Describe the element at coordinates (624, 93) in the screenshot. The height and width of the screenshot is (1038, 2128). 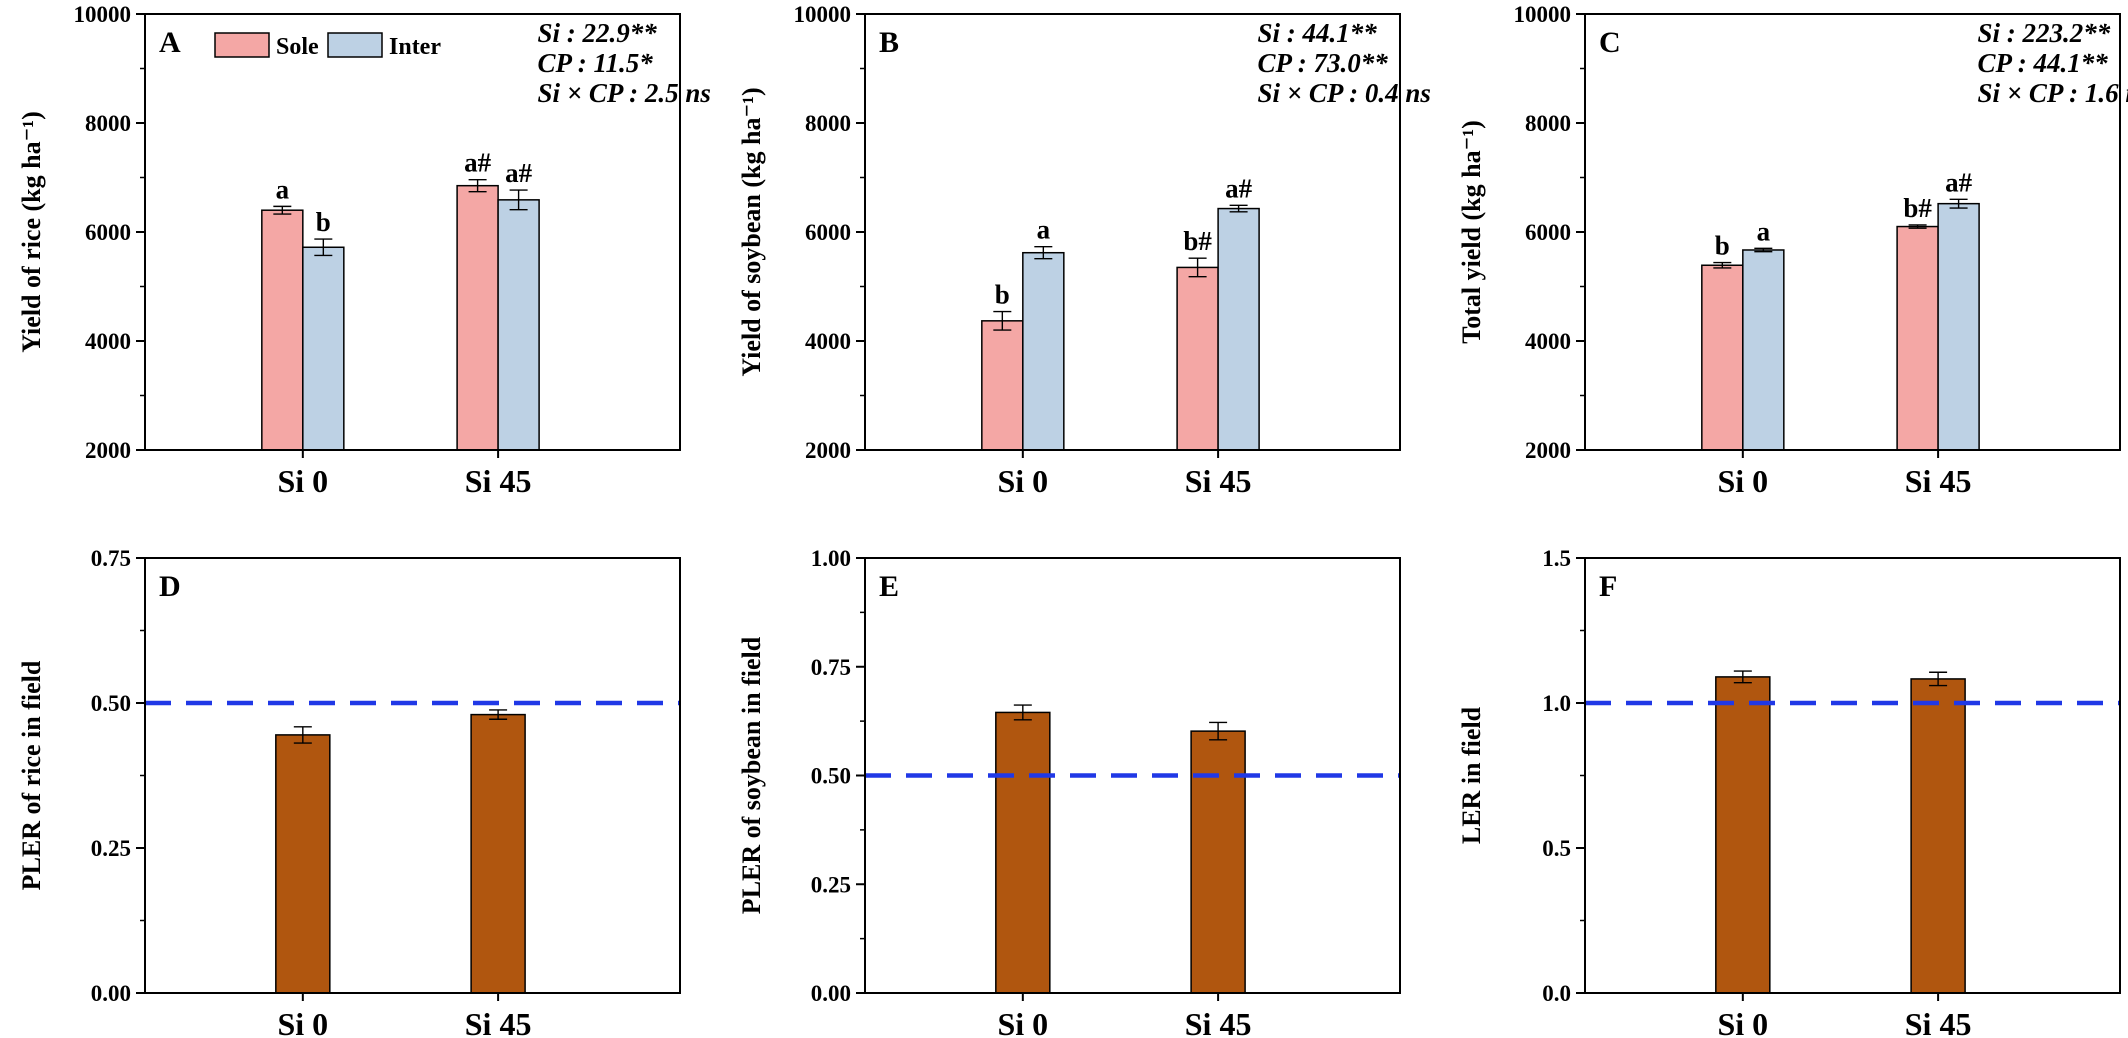
I see `anova-stat: Si × CP : 2.5 ns` at that location.